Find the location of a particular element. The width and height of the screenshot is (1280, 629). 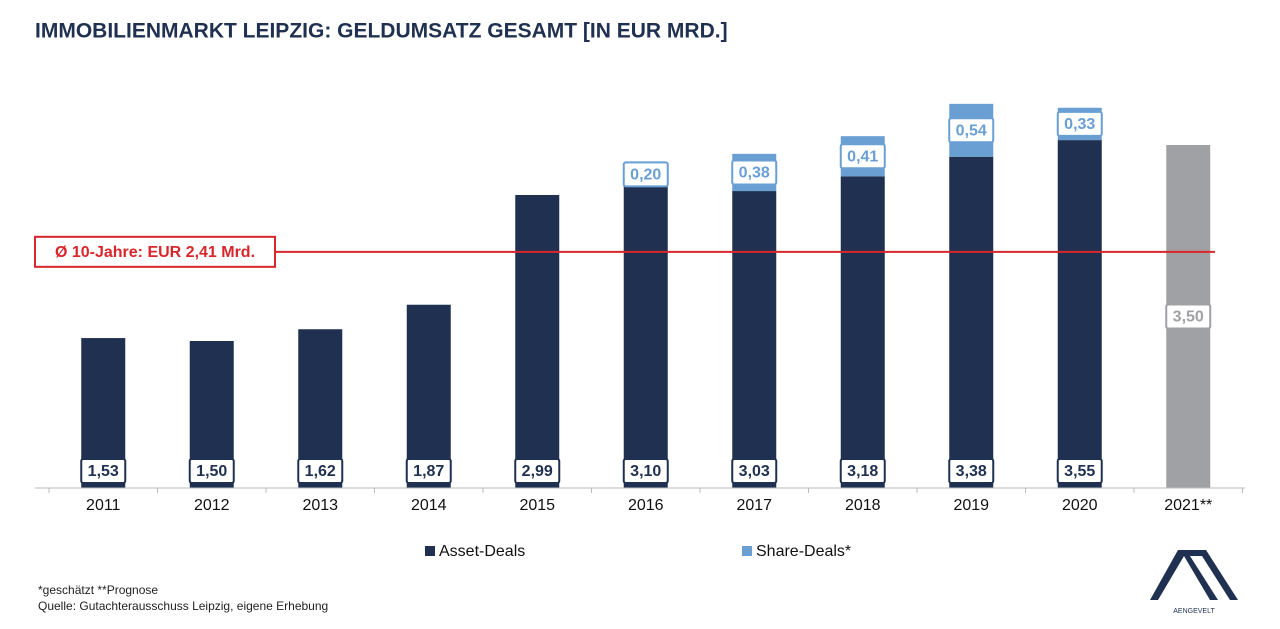

value-label: 2,99 is located at coordinates (537, 471).